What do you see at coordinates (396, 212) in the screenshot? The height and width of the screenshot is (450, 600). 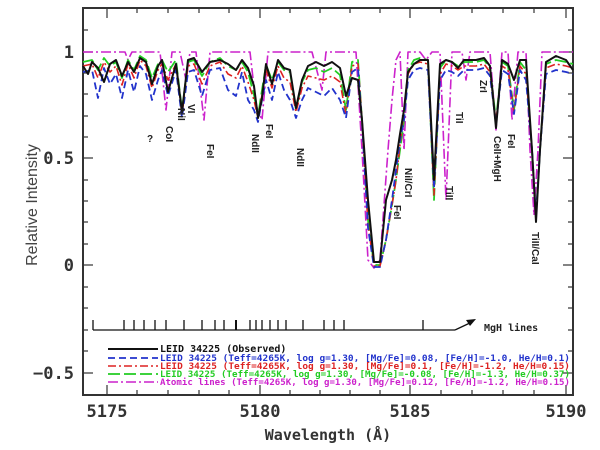 I see `label-fei-3: FeI` at bounding box center [396, 212].